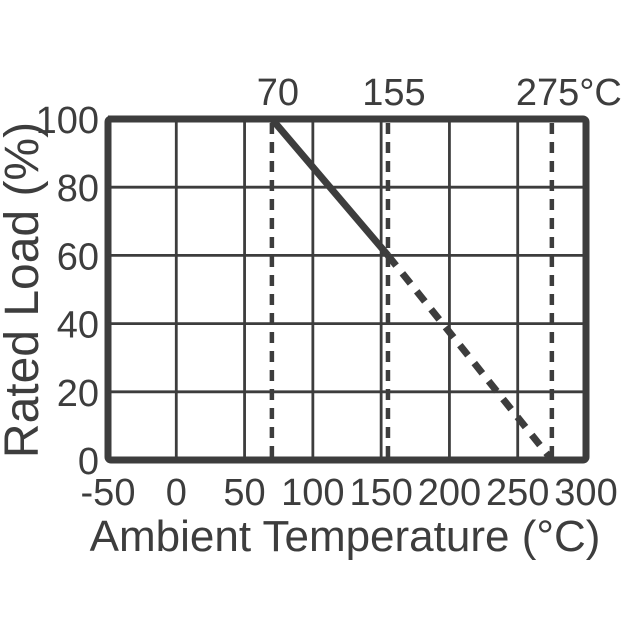  Describe the element at coordinates (517, 493) in the screenshot. I see `x-tick-label: 250` at that location.